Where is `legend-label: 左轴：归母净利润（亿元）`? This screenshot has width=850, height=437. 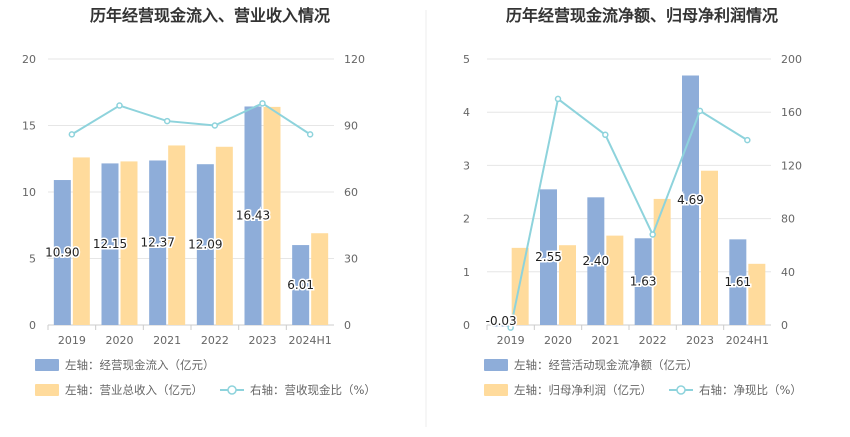 legend-label: 左轴：归母净利润（亿元） is located at coordinates (583, 390).